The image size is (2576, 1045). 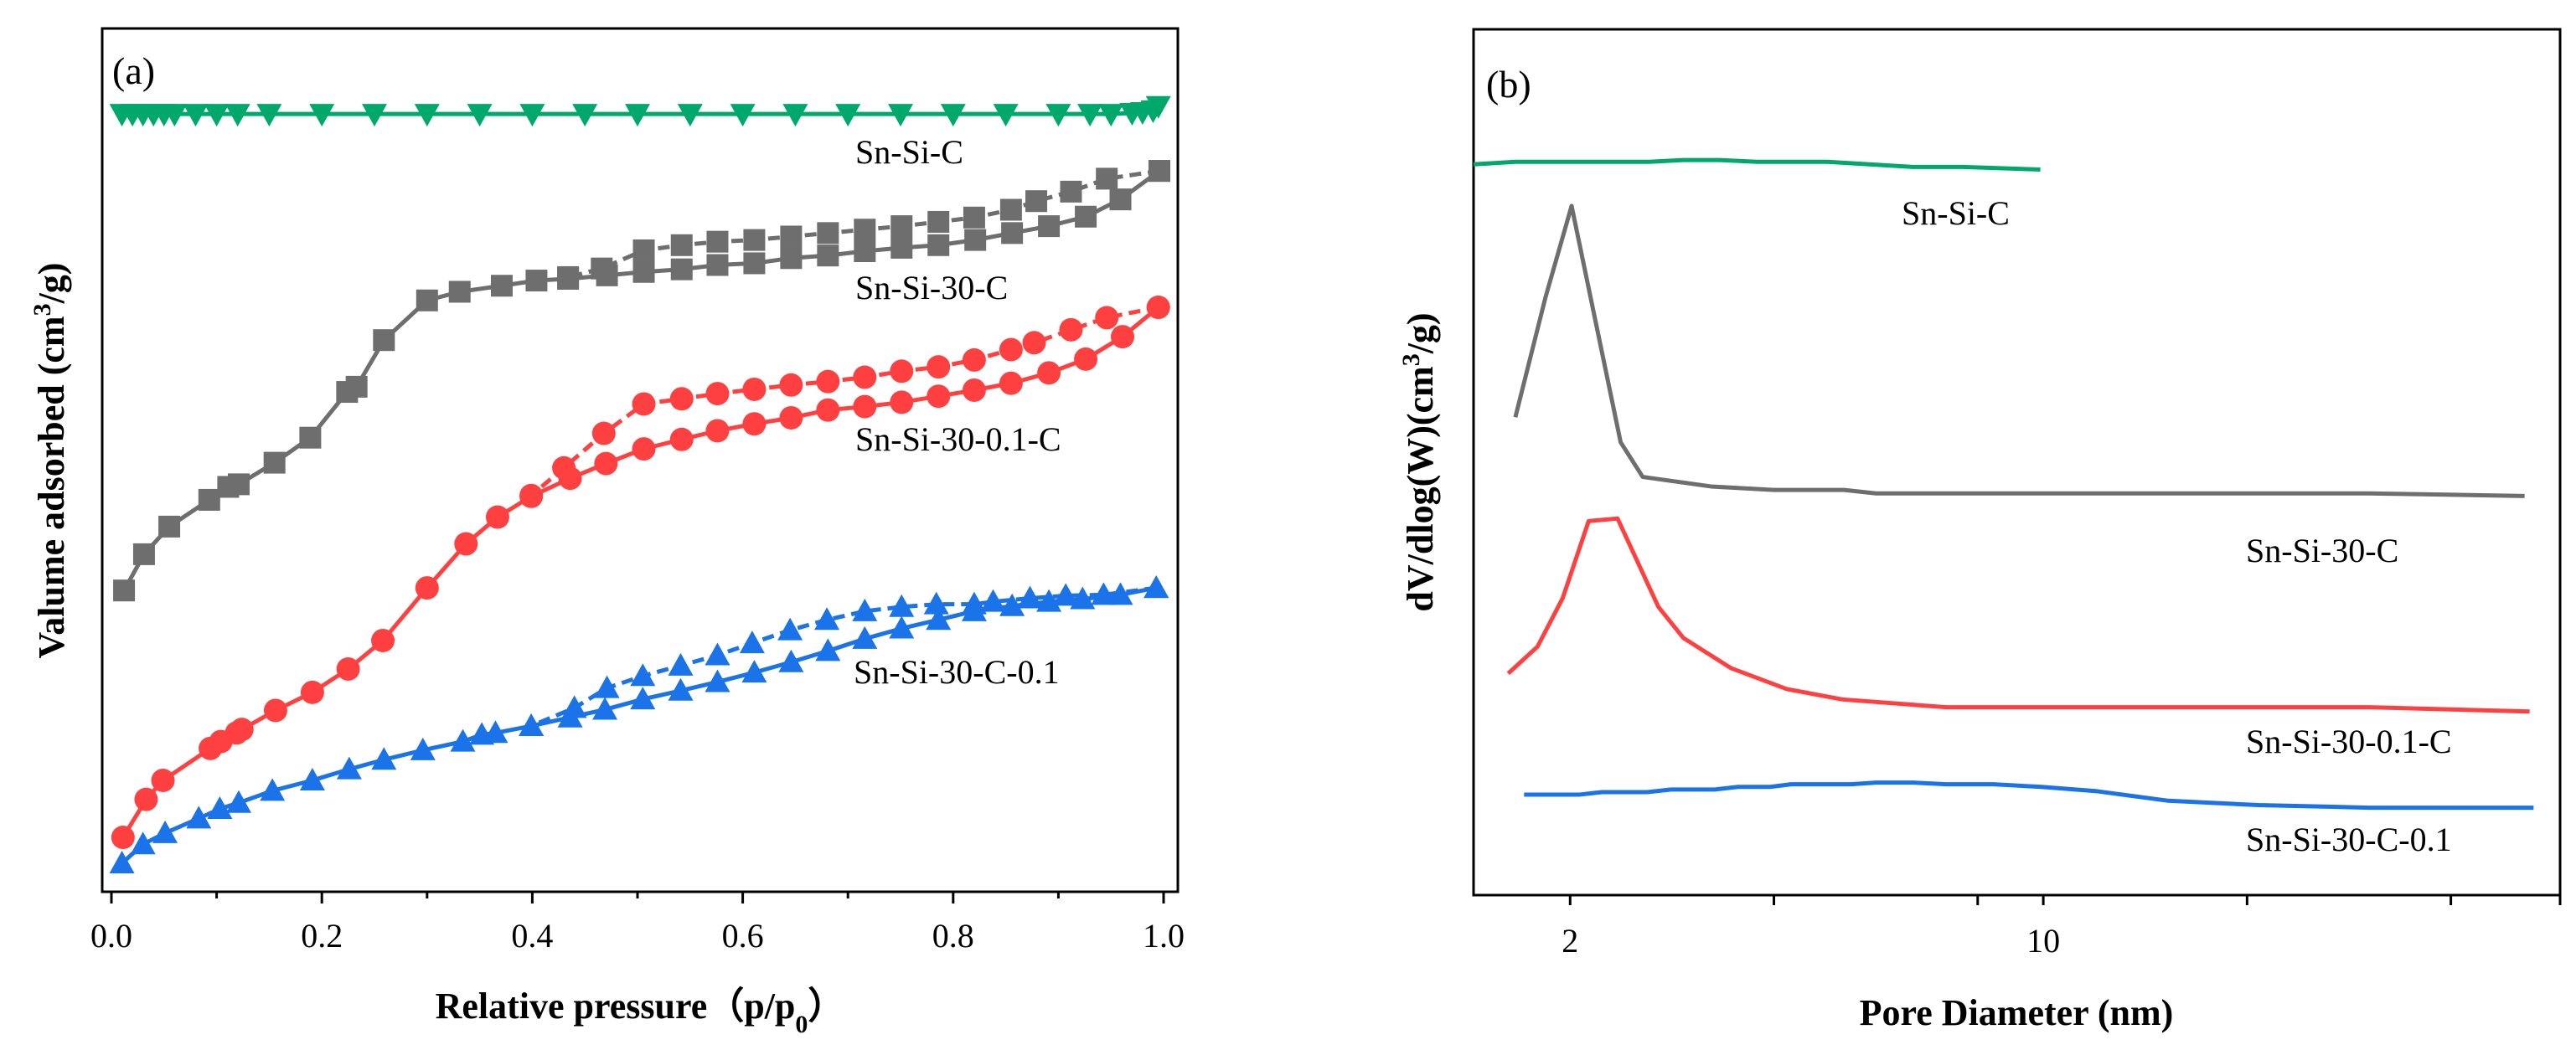 I want to click on series-label-sn-si-30-c: Sn-Si-30-C, so click(x=2322, y=550).